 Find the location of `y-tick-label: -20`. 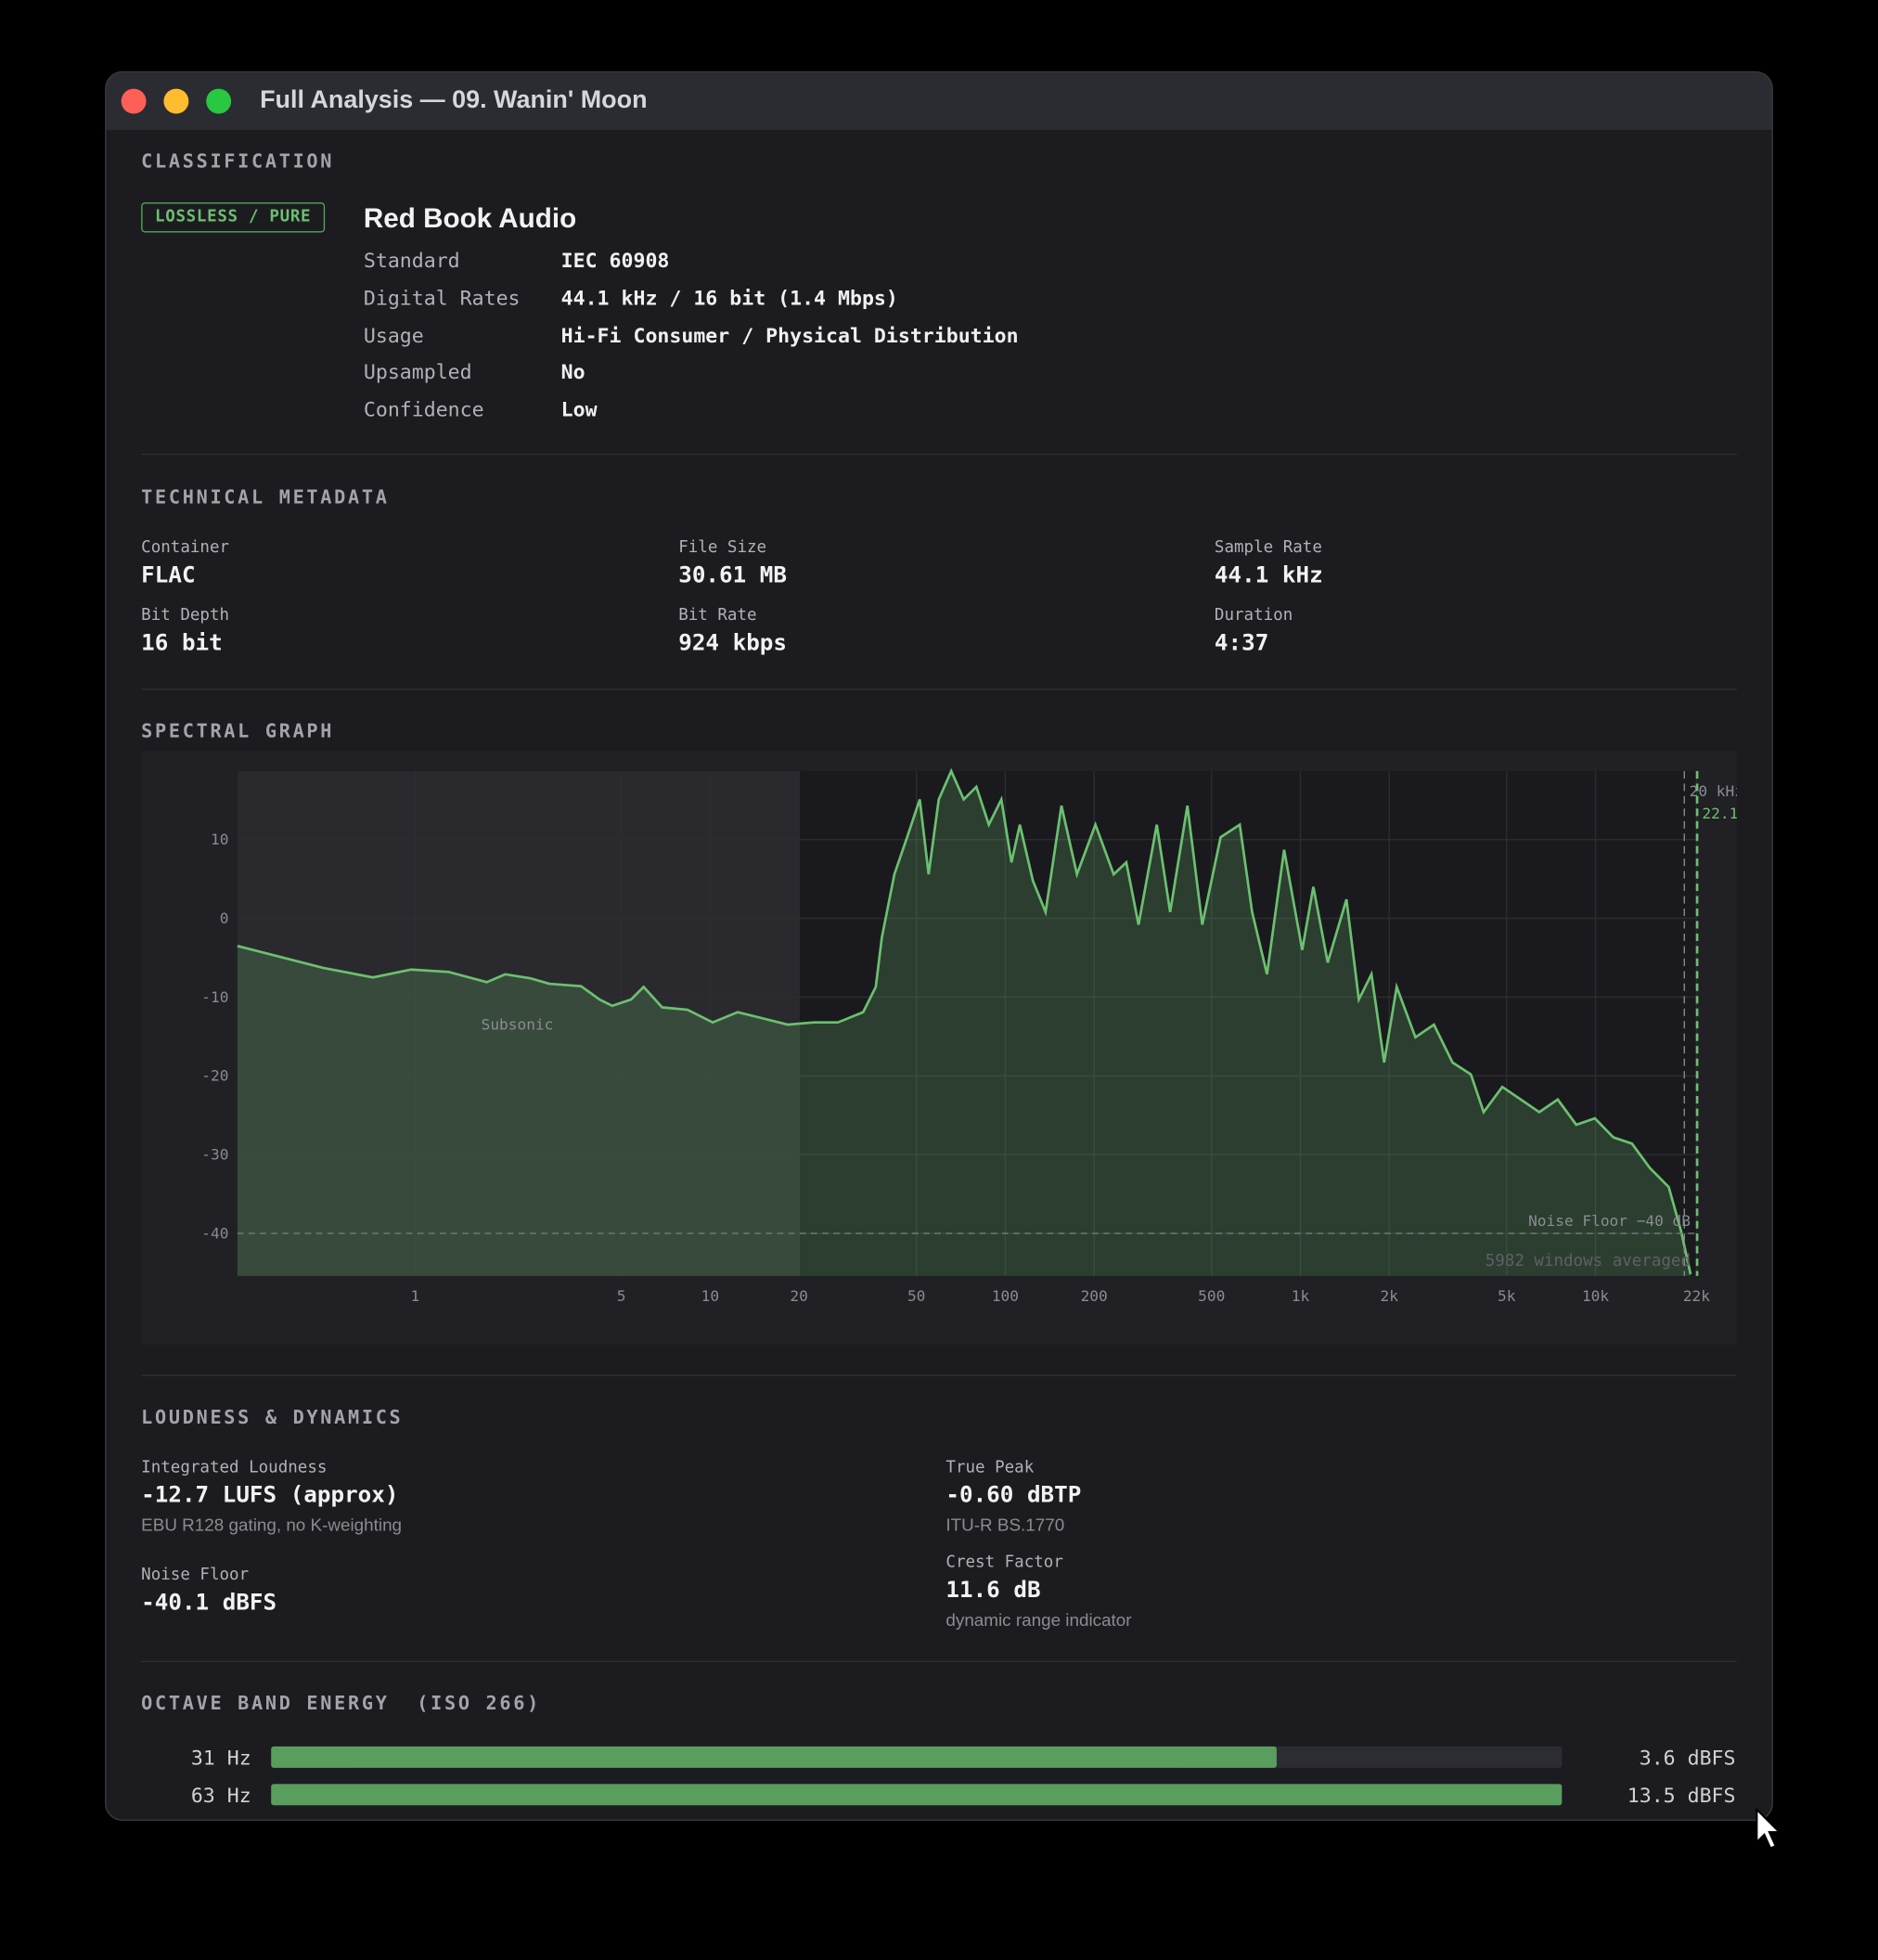

y-tick-label: -20 is located at coordinates (214, 1076).